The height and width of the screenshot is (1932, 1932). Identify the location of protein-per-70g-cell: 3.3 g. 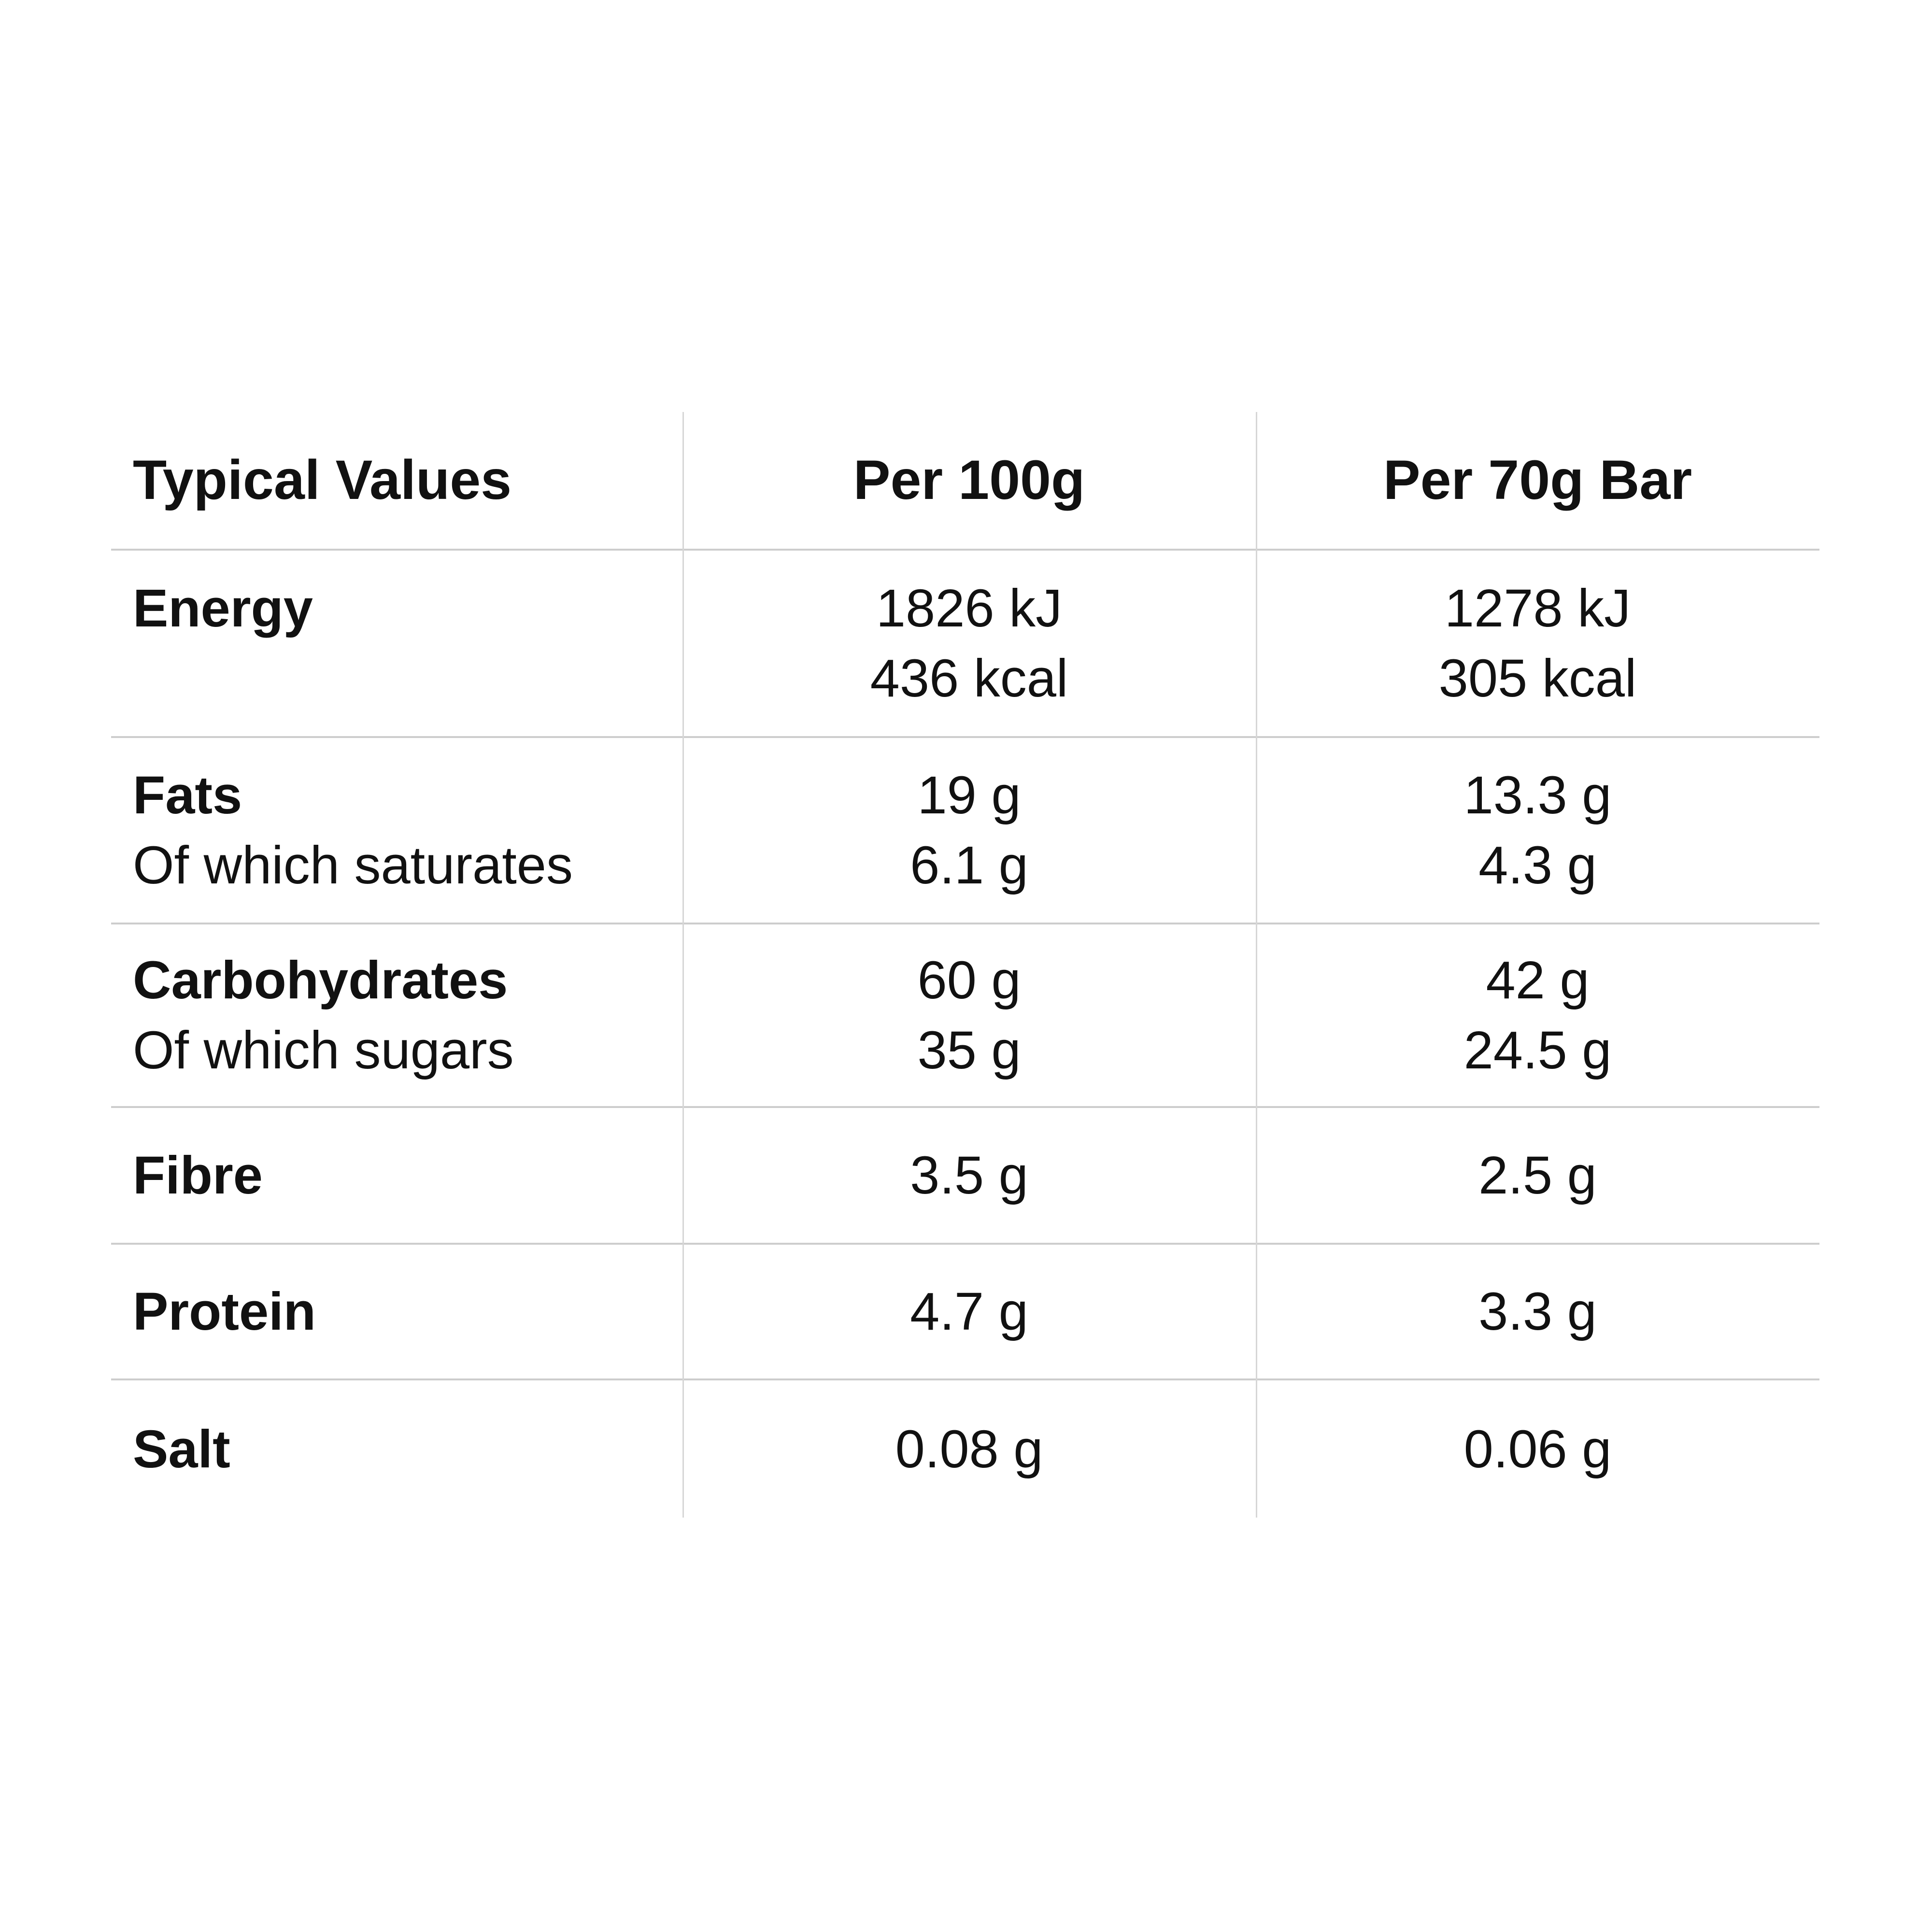
(1537, 1311).